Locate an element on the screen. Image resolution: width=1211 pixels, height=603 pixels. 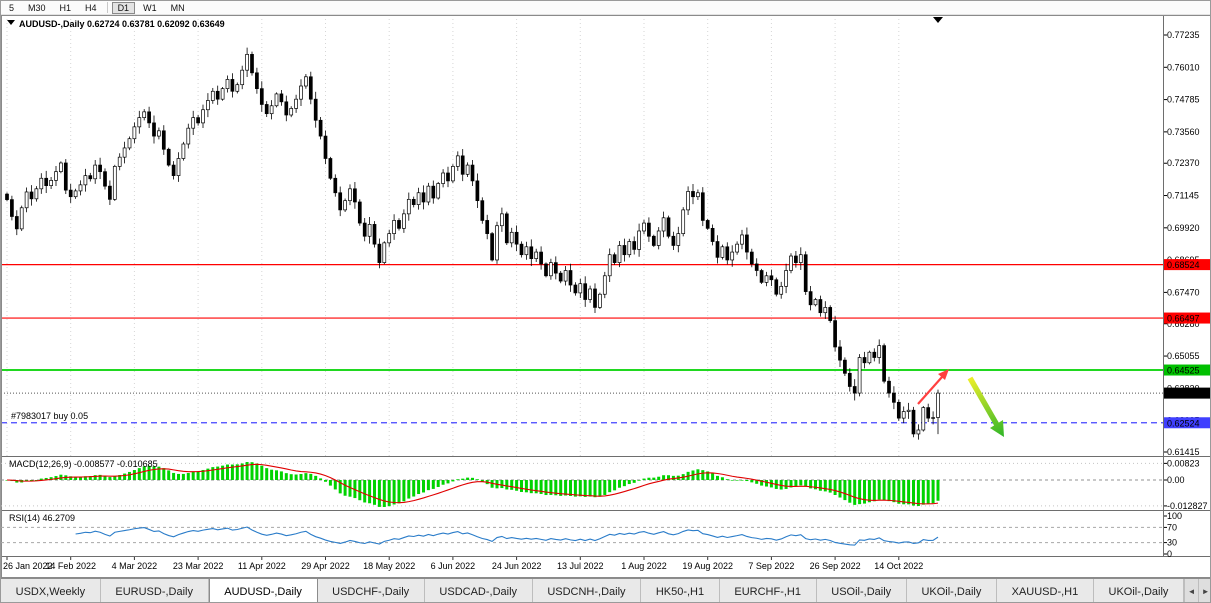
rsi-axis-label: 0 is located at coordinates (1169, 554).